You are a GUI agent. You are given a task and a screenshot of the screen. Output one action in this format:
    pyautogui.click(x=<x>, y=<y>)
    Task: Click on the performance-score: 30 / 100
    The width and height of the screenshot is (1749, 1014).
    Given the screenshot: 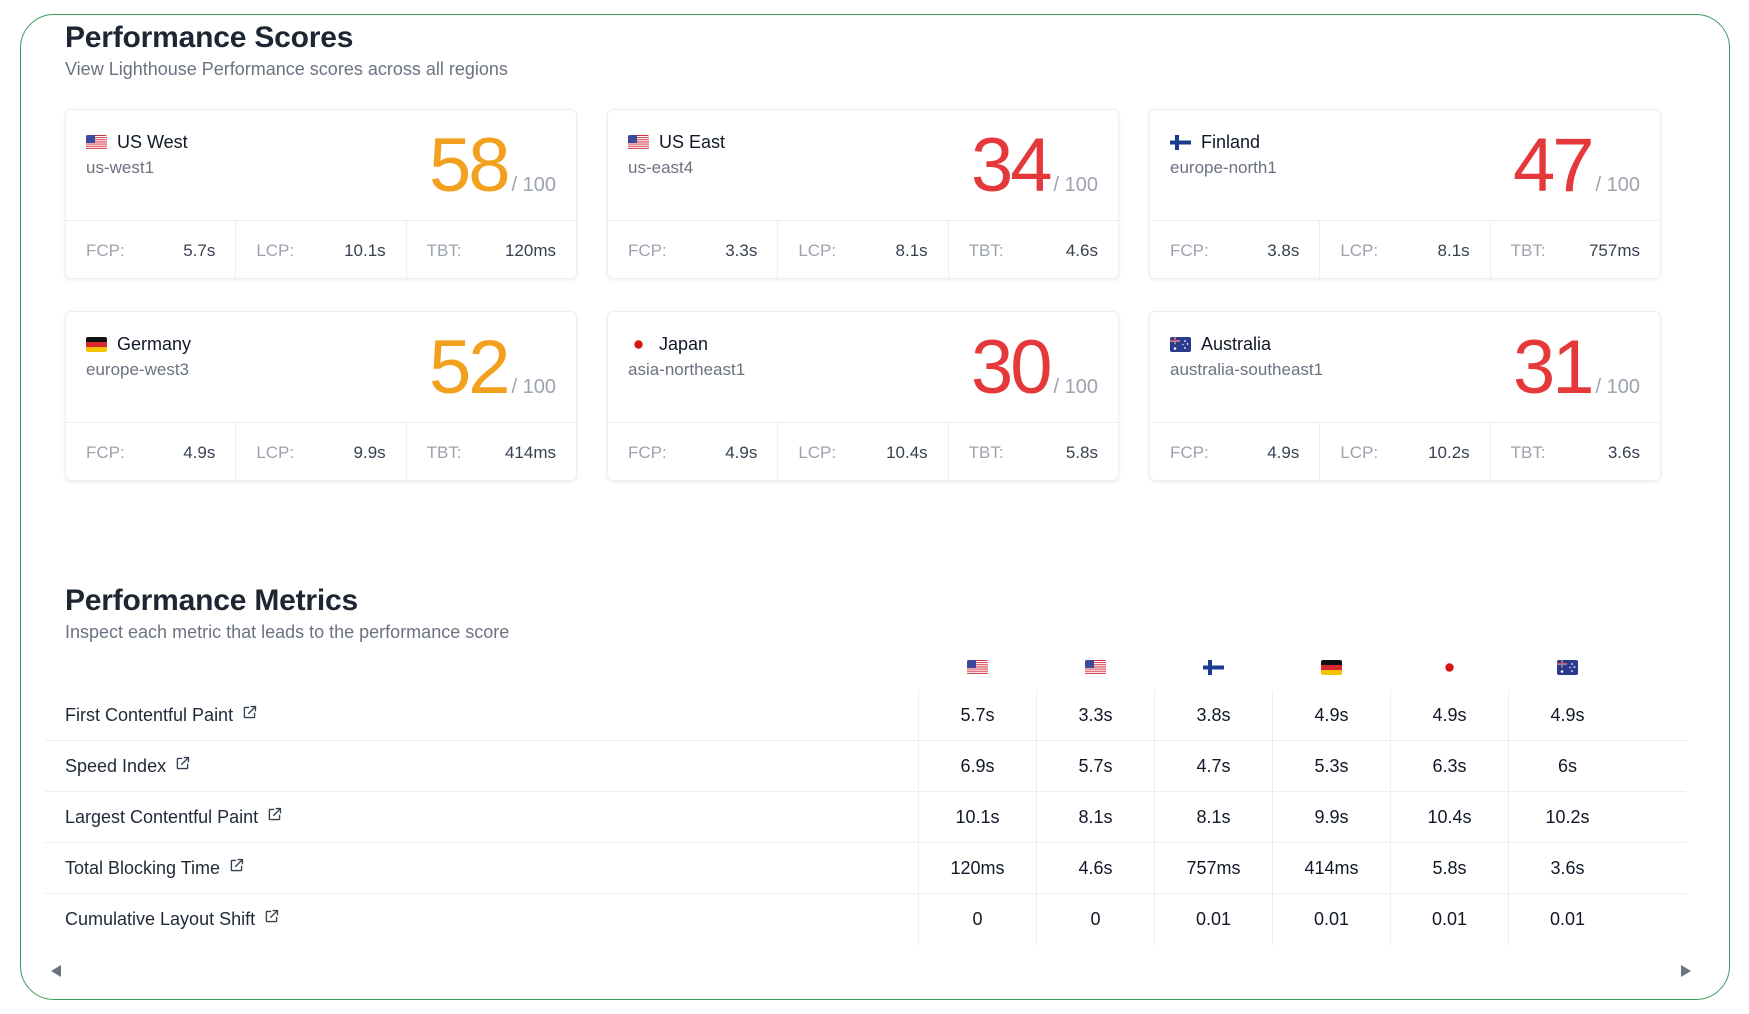 What is the action you would take?
    pyautogui.click(x=1034, y=368)
    